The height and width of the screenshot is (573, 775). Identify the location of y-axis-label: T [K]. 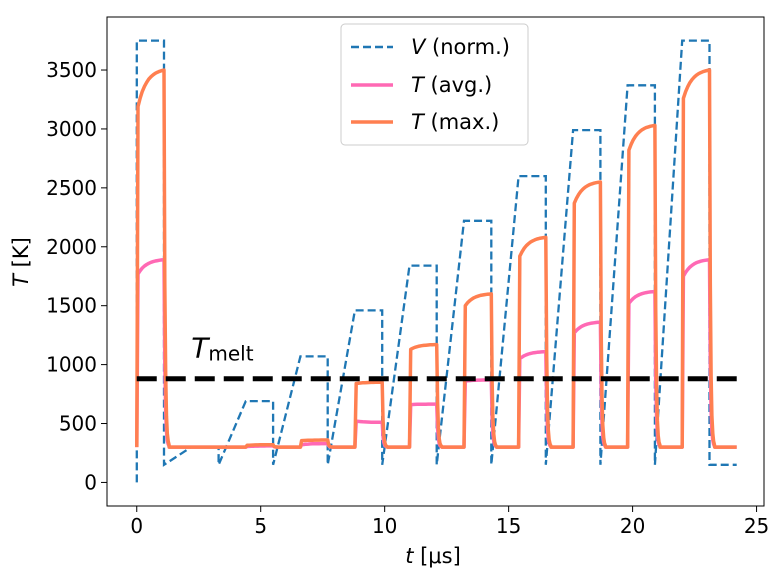
(21, 262).